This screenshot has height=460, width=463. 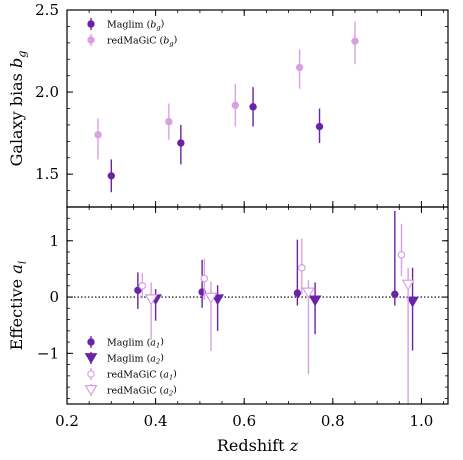 I want to click on y-tick-label: 0, so click(x=54, y=297).